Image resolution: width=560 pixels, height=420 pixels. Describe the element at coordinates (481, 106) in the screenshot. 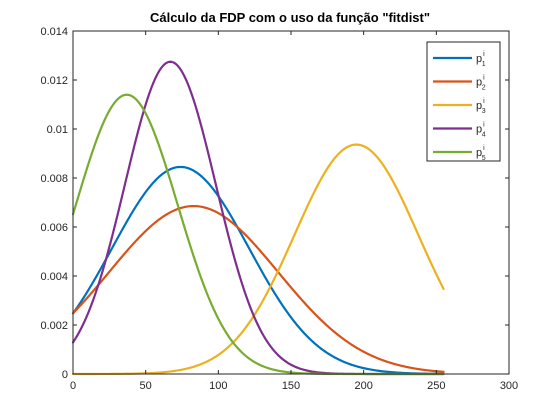

I see `legend-entry-3: pi 3` at that location.